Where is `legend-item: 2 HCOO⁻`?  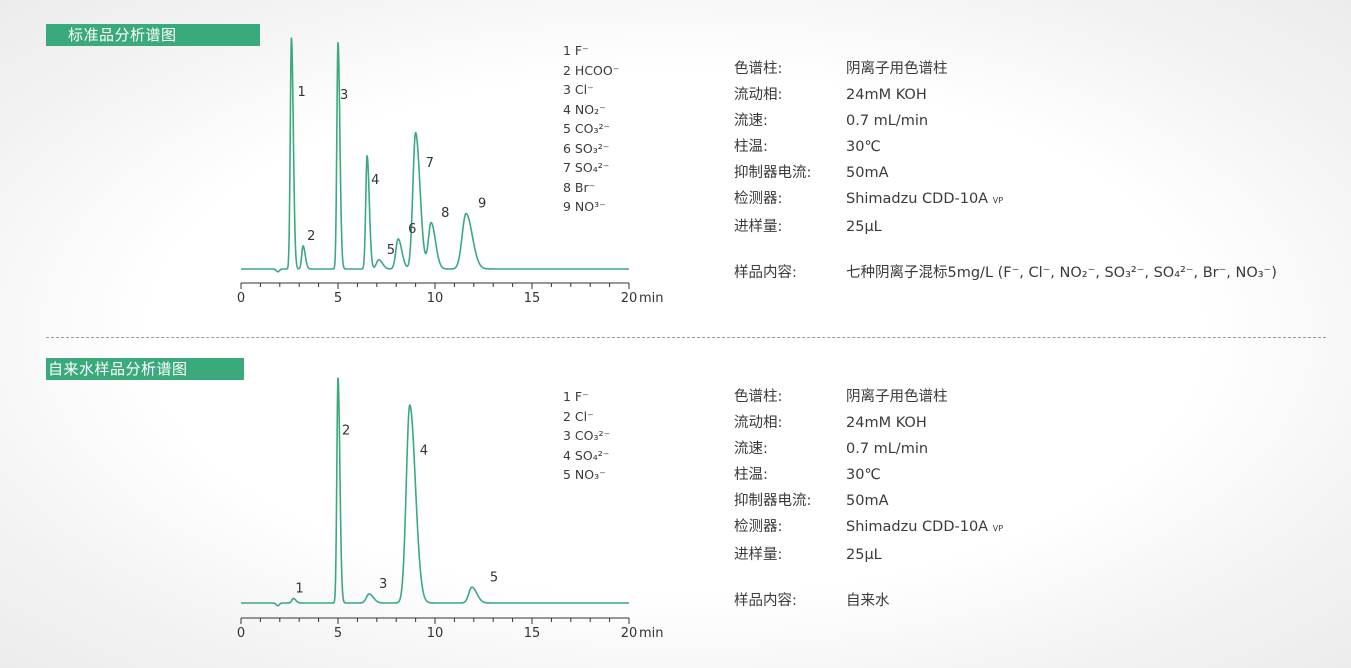
legend-item: 2 HCOO⁻ is located at coordinates (591, 70).